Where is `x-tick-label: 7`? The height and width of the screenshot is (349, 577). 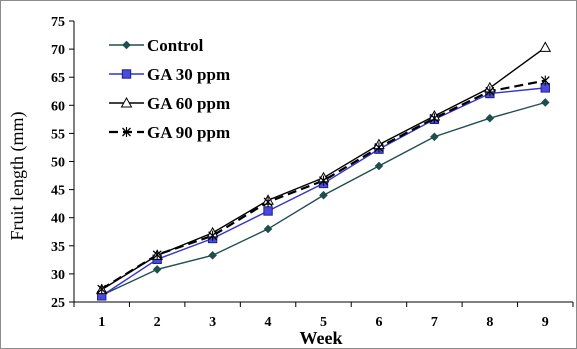
x-tick-label: 7 is located at coordinates (434, 322).